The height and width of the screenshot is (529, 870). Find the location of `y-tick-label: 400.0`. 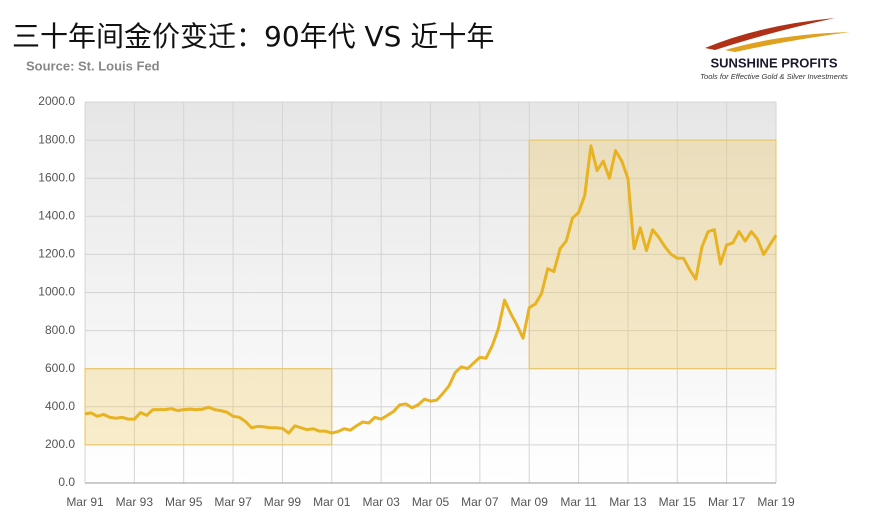

y-tick-label: 400.0 is located at coordinates (60, 406).